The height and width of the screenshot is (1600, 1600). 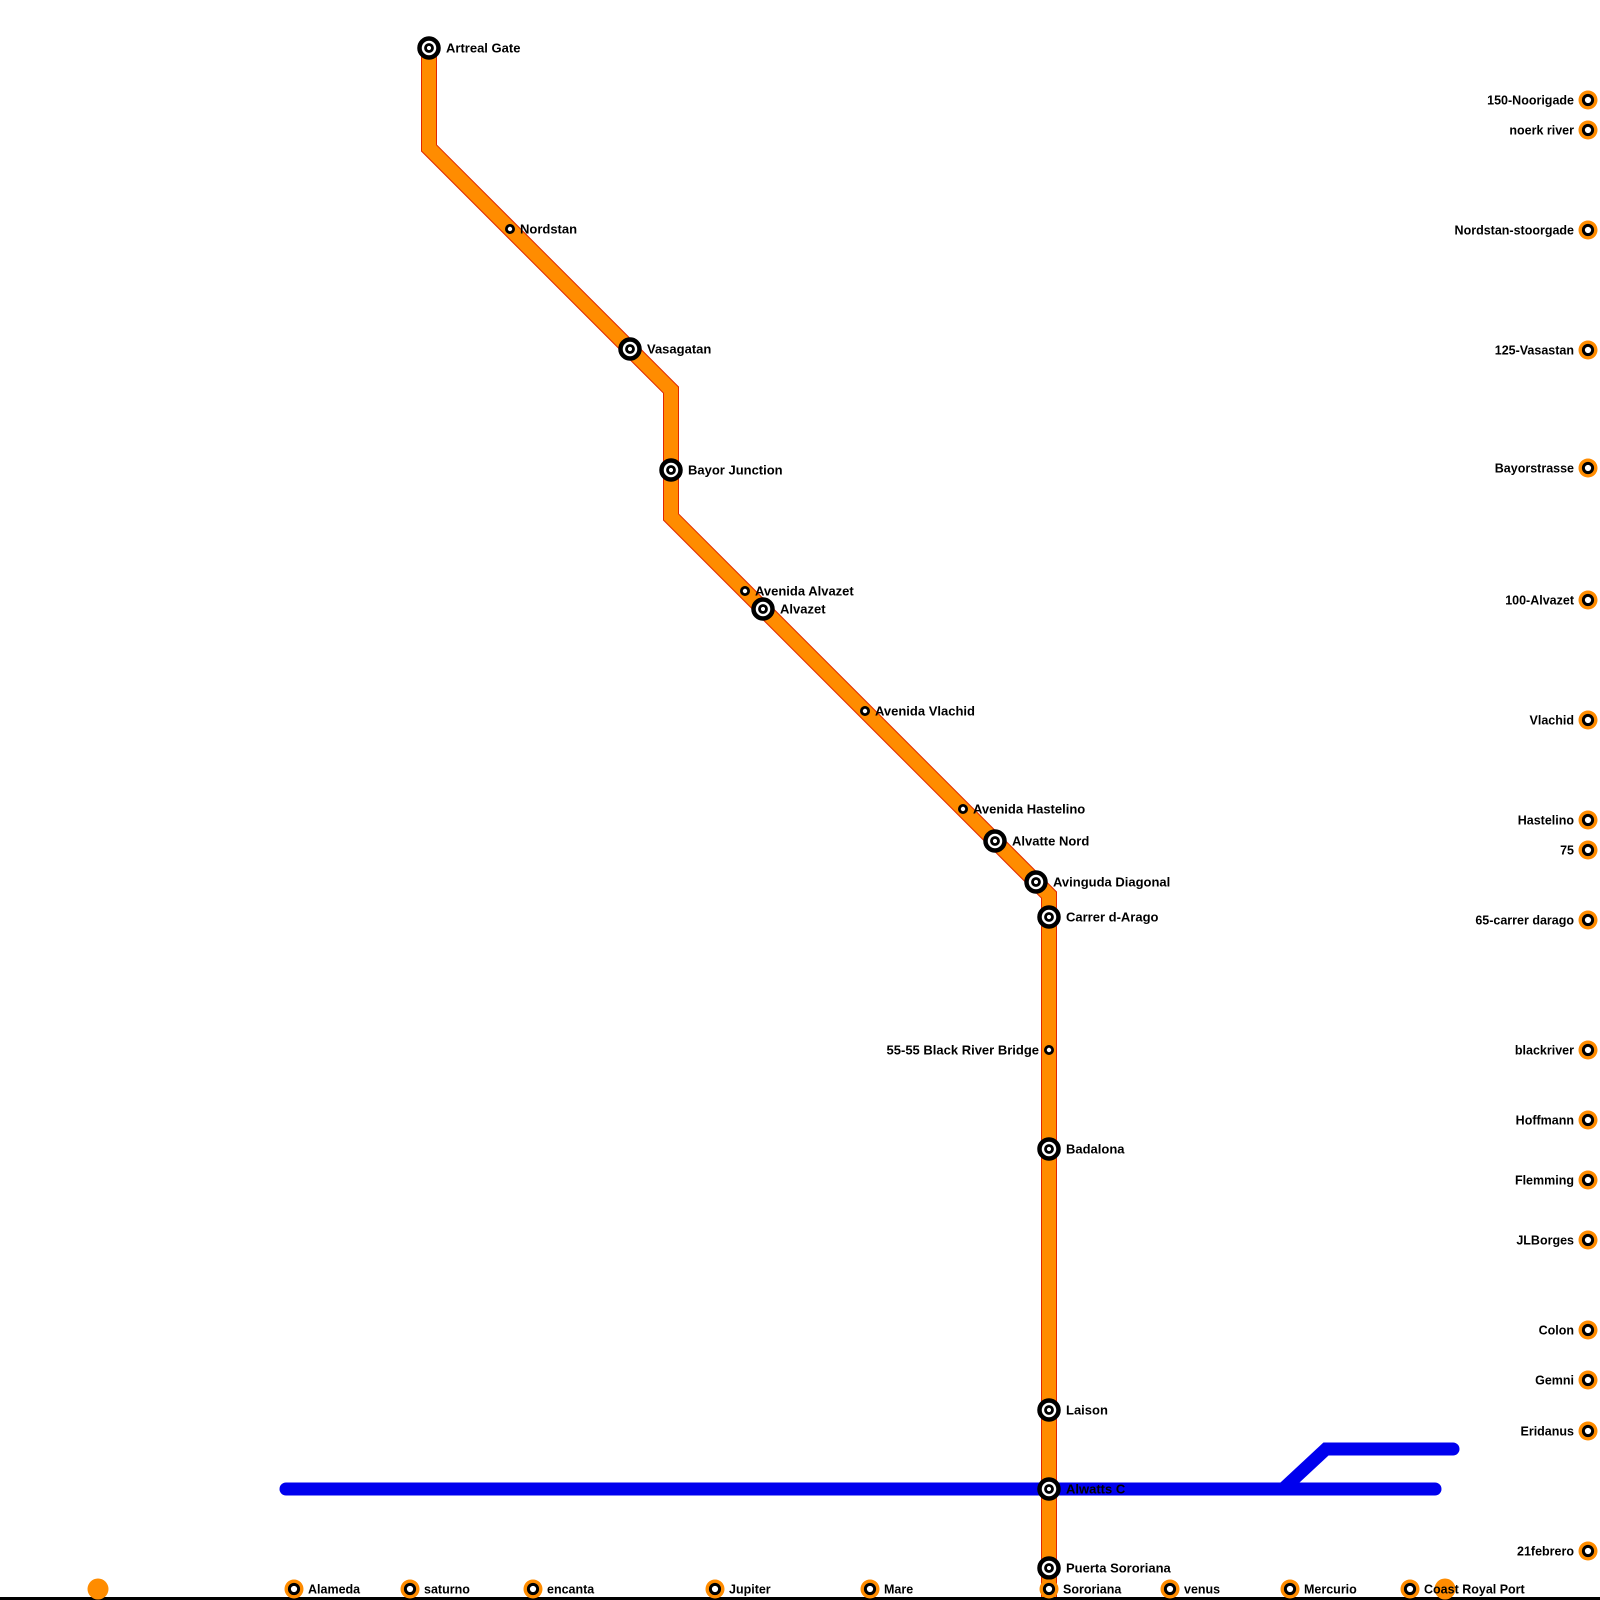 I want to click on station-label: Alwatts C, so click(x=1096, y=1489).